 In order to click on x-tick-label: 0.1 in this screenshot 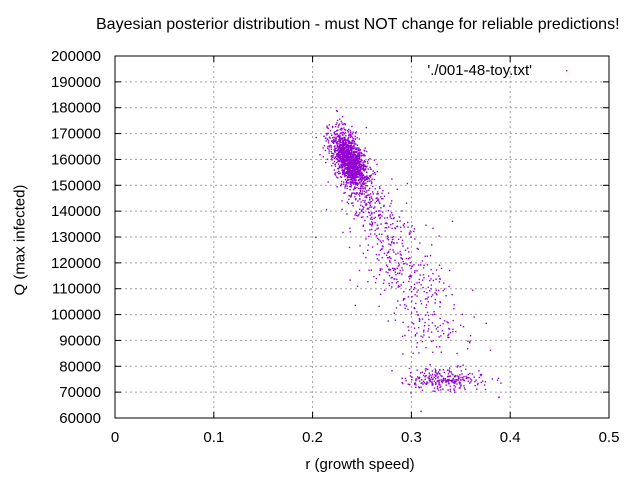, I will do `click(213, 437)`.